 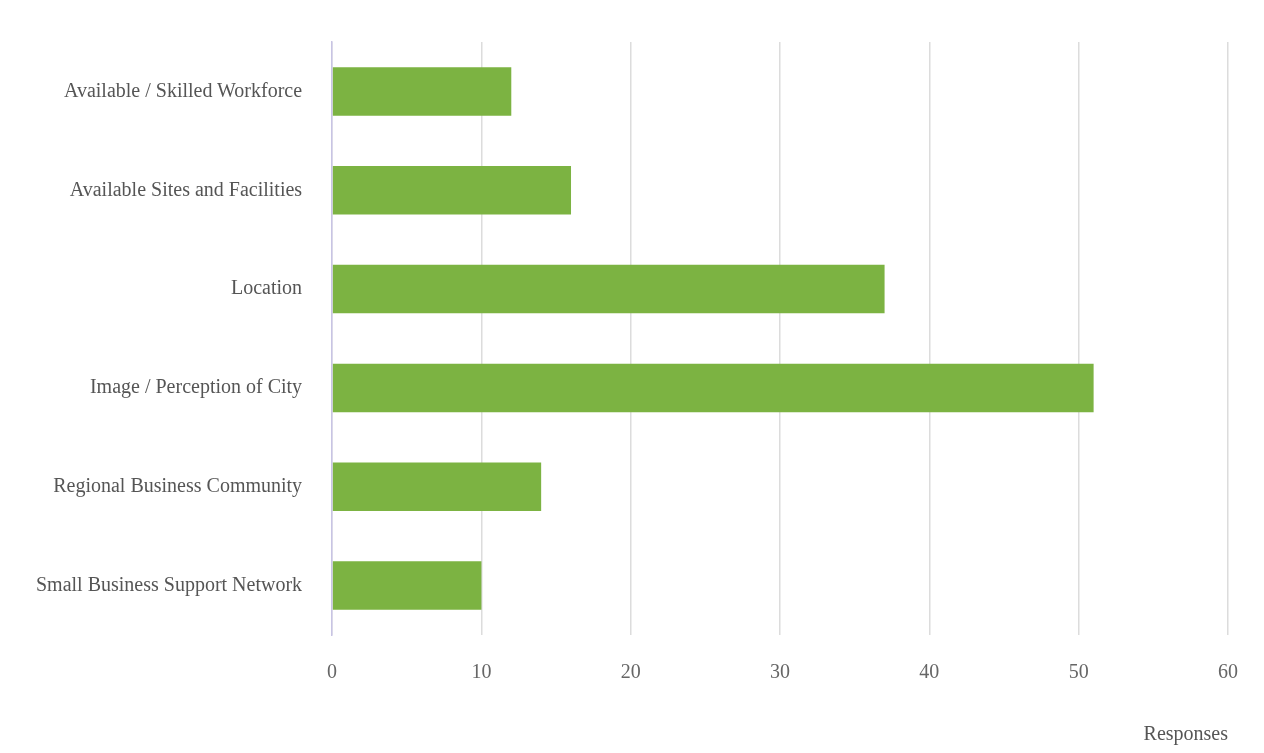 I want to click on y-tick-label: Regional Business Community, so click(x=178, y=485).